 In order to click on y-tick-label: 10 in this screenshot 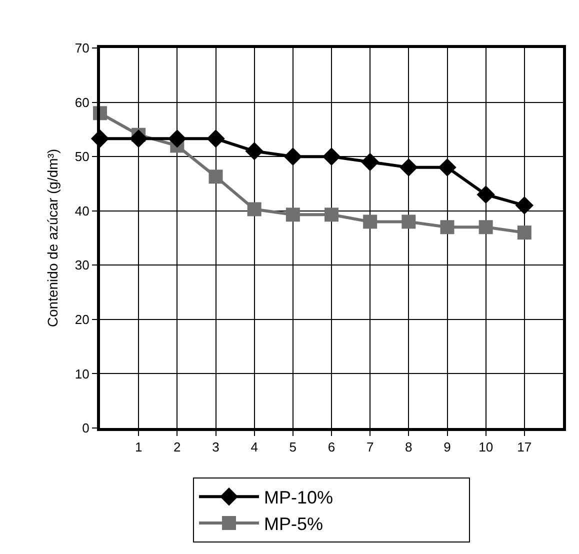, I will do `click(82, 374)`.